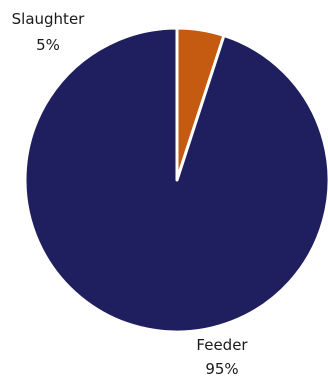  What do you see at coordinates (222, 345) in the screenshot?
I see `slice-label-feeder-name: Feeder` at bounding box center [222, 345].